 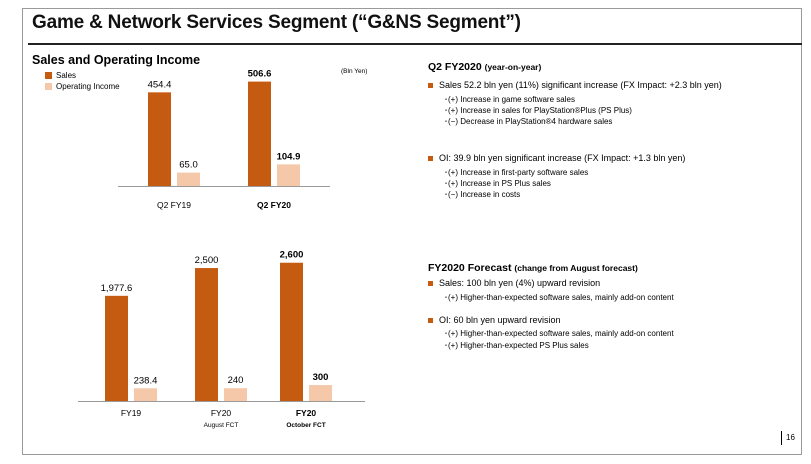 What do you see at coordinates (88, 86) in the screenshot?
I see `legend-label-oi: Operating Income` at bounding box center [88, 86].